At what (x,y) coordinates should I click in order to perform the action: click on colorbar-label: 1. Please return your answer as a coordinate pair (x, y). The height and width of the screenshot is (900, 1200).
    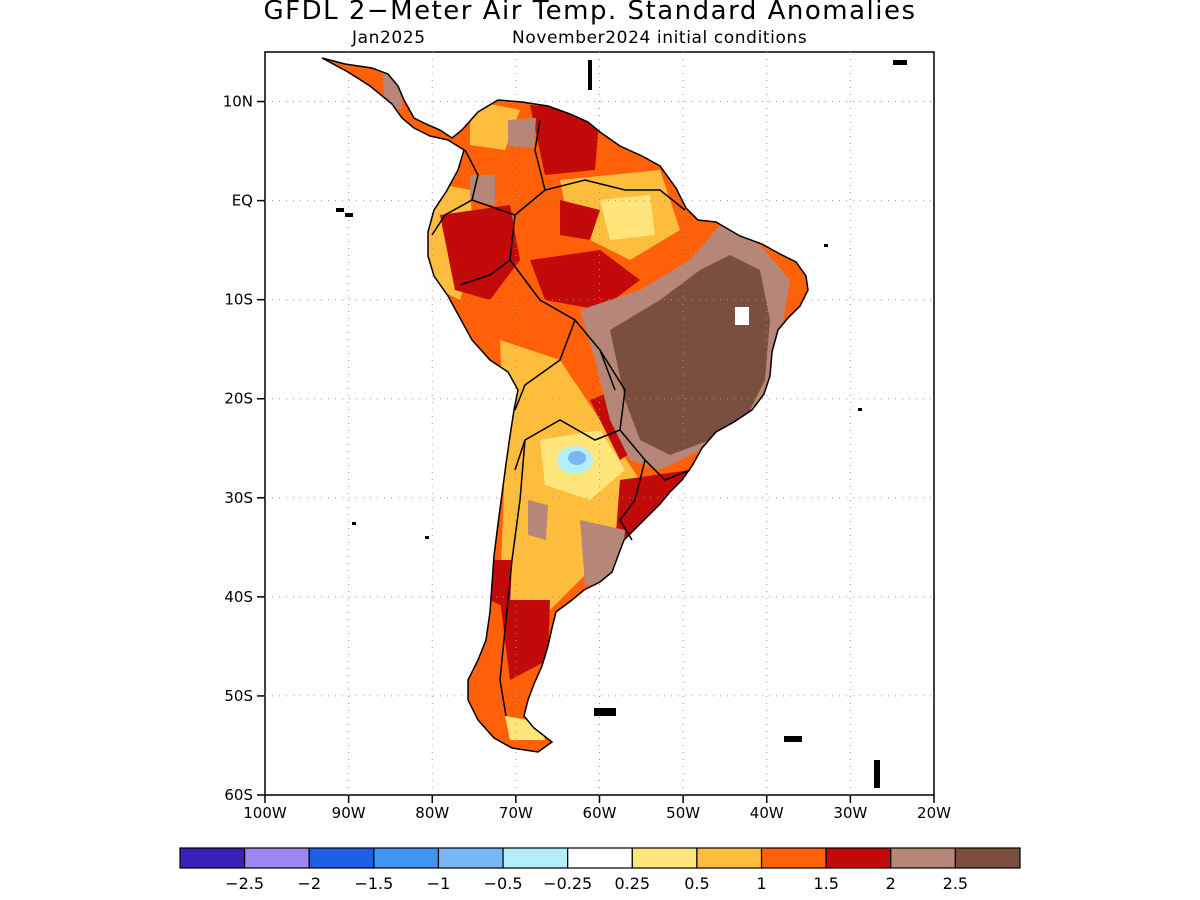
    Looking at the image, I should click on (761, 883).